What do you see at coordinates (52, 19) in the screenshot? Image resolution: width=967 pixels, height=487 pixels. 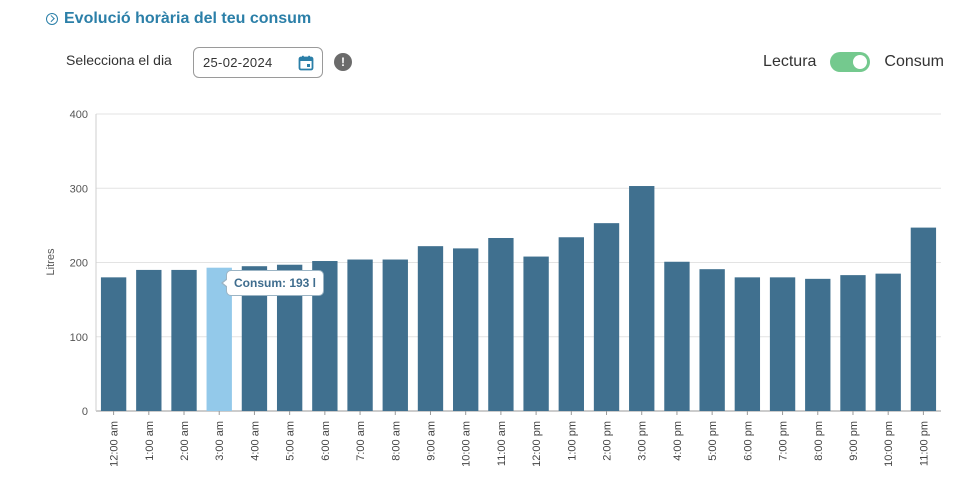 I see `chevron-circle-right-icon` at bounding box center [52, 19].